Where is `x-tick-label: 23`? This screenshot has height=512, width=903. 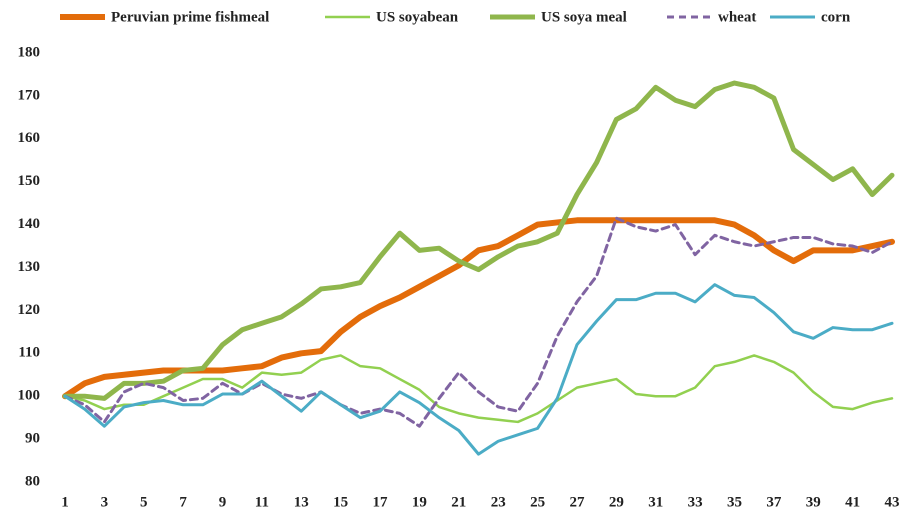
x-tick-label: 23 is located at coordinates (498, 502).